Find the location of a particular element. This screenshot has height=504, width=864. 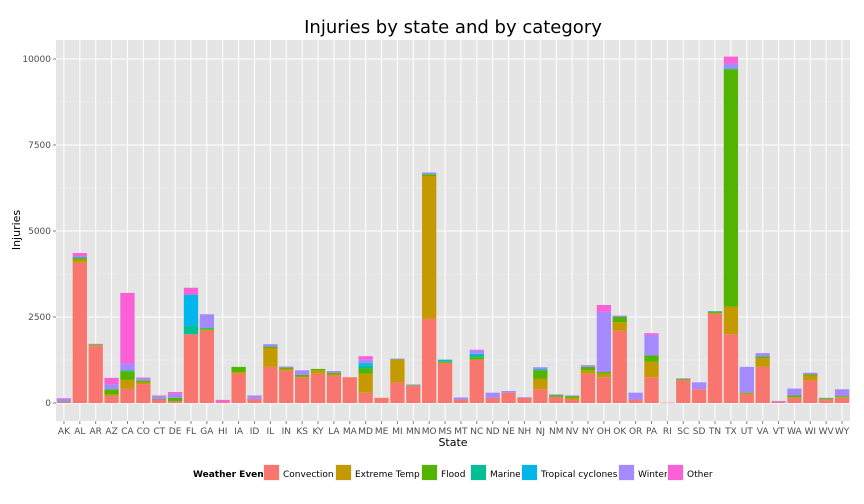

bar-nv-convection is located at coordinates (572, 401).